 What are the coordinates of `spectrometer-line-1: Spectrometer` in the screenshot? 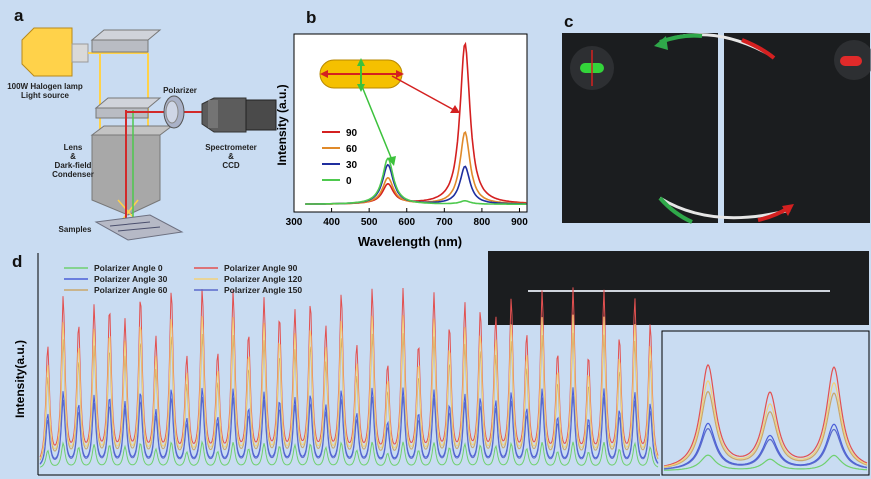 It's located at (231, 147).